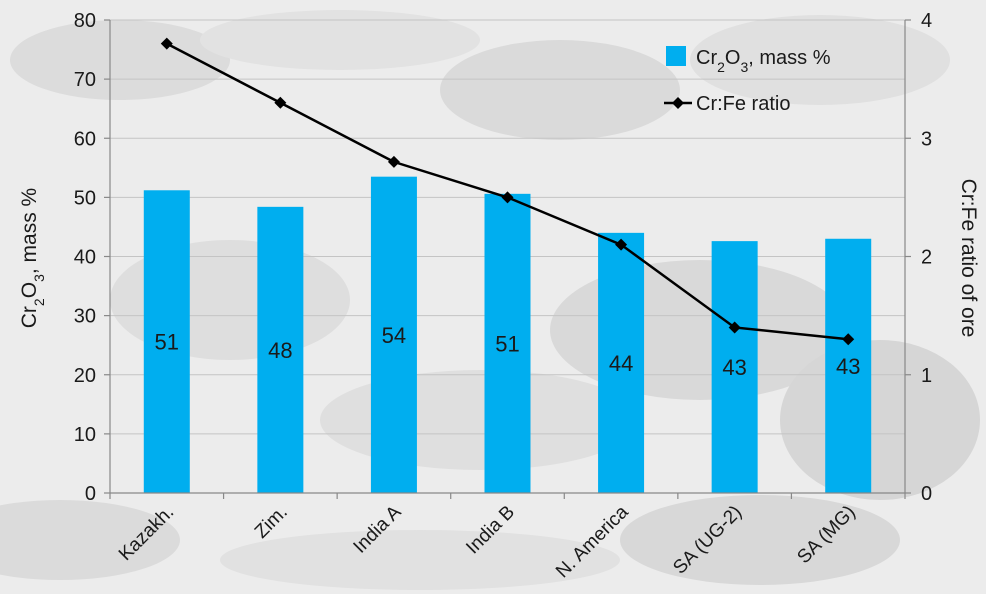  What do you see at coordinates (968, 258) in the screenshot?
I see `y-axis-title-right: Cr:Fe ratio of ore` at bounding box center [968, 258].